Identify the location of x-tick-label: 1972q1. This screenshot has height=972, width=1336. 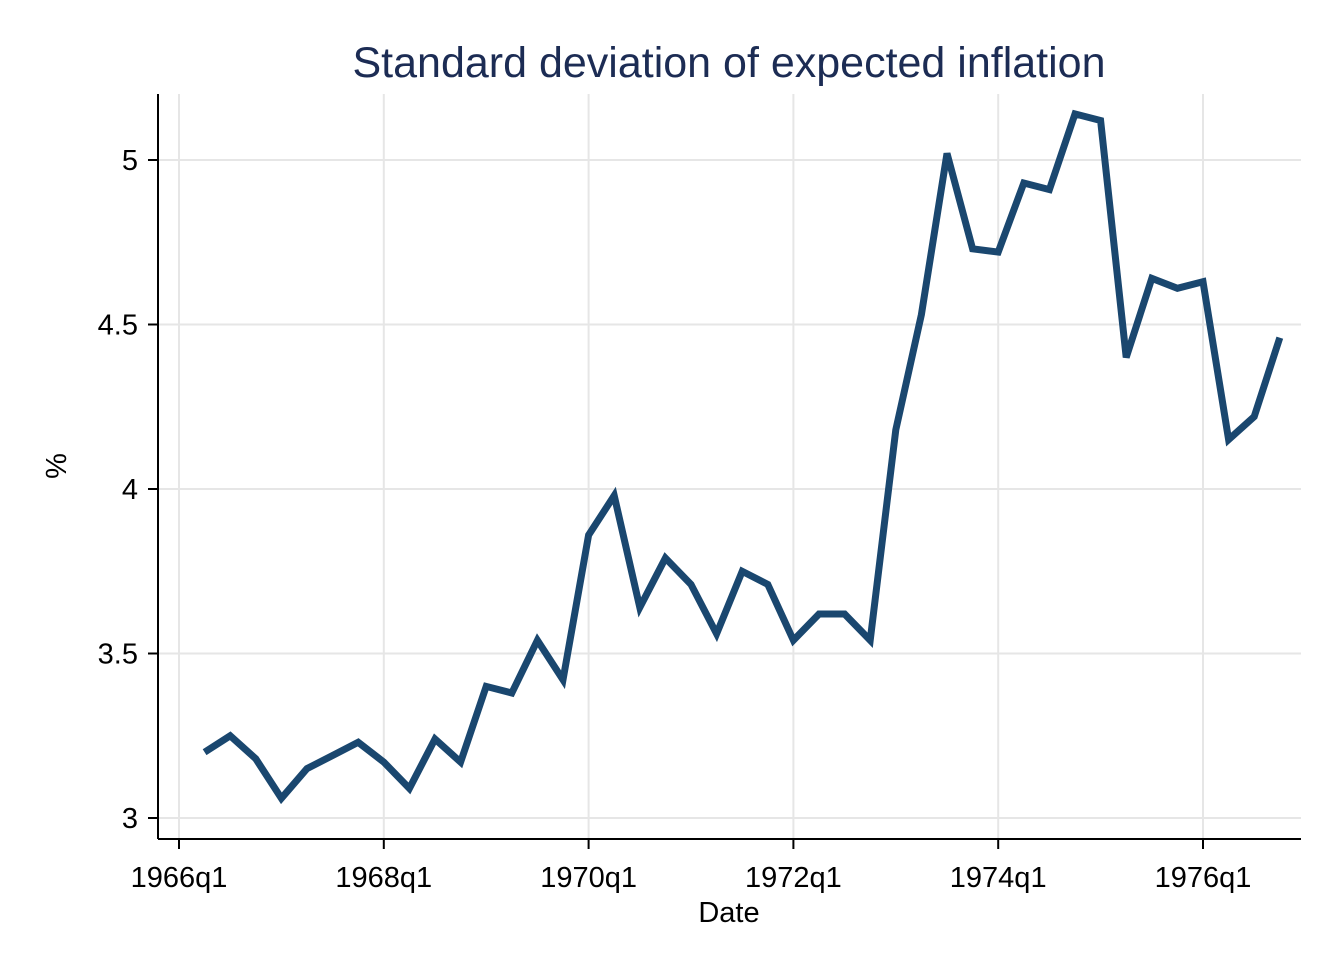
(793, 878).